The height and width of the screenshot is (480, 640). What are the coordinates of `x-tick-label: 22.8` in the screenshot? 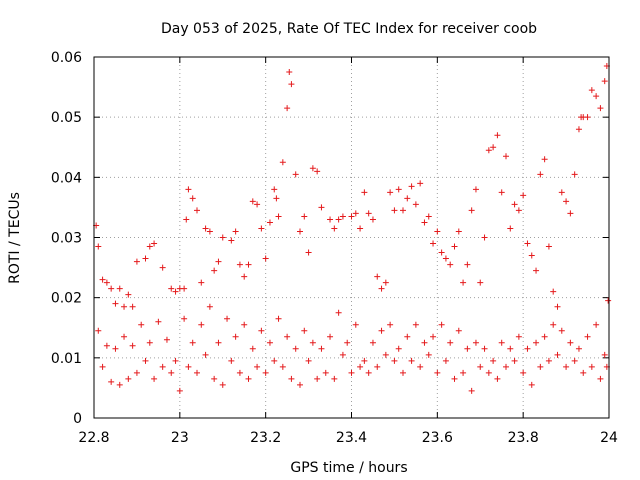 It's located at (93, 438).